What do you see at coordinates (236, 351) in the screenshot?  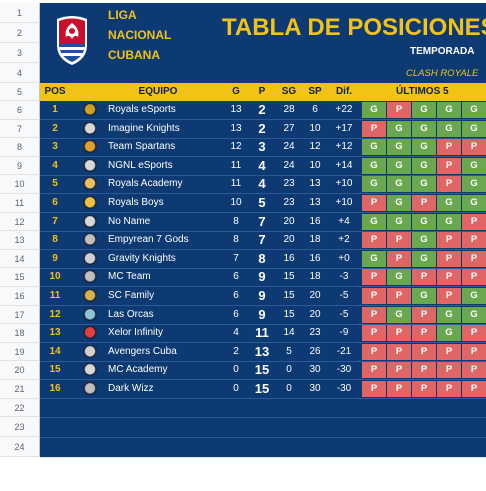 I see `wins-cell: 2` at bounding box center [236, 351].